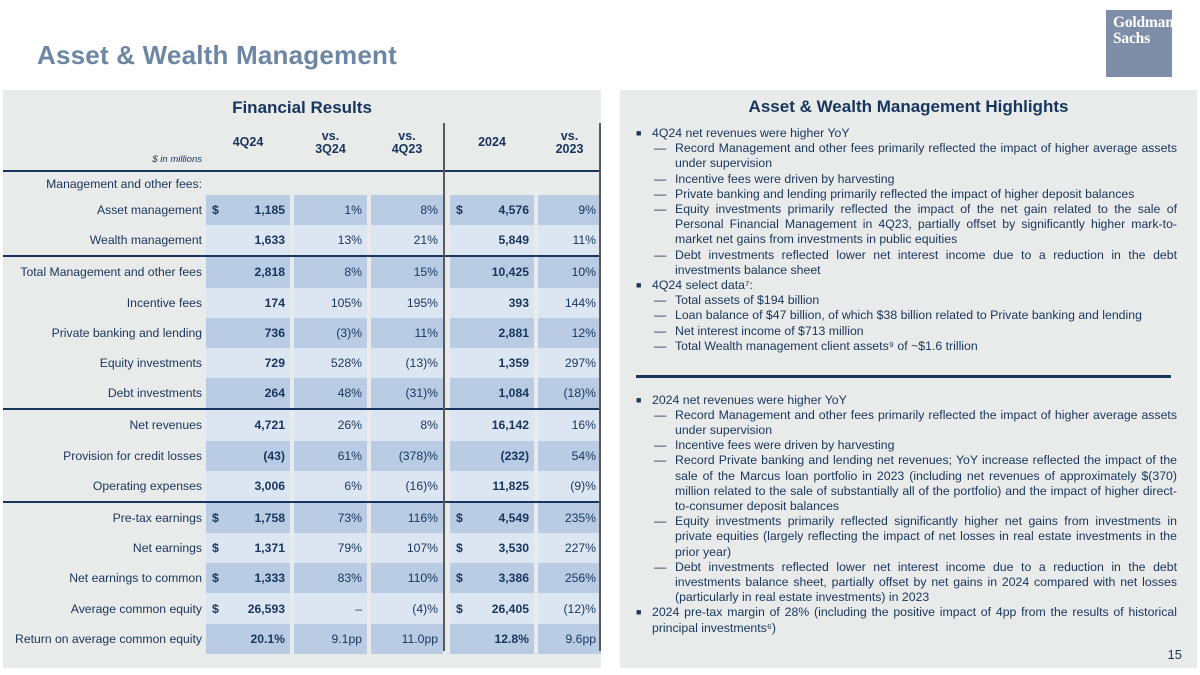 The image size is (1200, 675). I want to click on value-cell: 9.6pp, so click(569, 638).